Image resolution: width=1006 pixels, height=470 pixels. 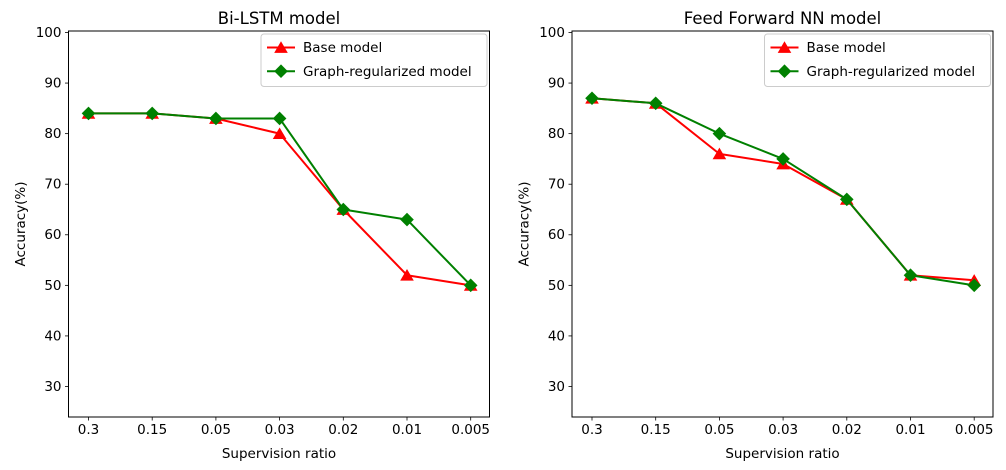 I want to click on series-line-graph-regularized, so click(x=280, y=199).